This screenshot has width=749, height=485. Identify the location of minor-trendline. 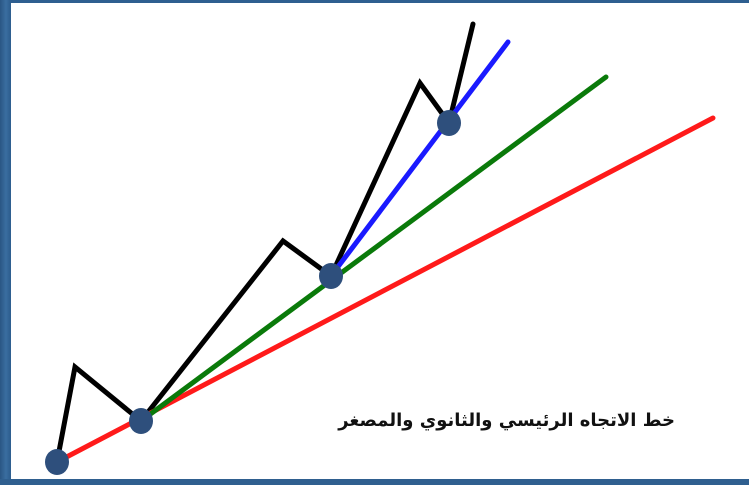
(419, 159).